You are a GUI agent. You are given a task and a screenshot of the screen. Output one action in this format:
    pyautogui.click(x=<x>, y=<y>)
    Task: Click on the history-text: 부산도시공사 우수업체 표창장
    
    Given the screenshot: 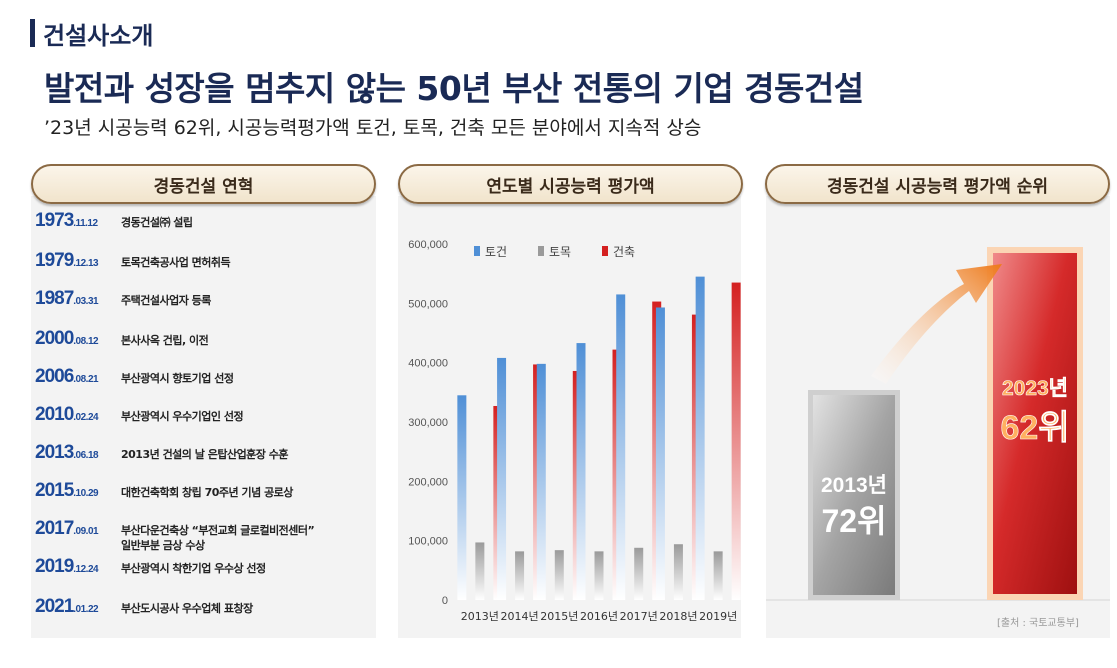 What is the action you would take?
    pyautogui.click(x=187, y=608)
    